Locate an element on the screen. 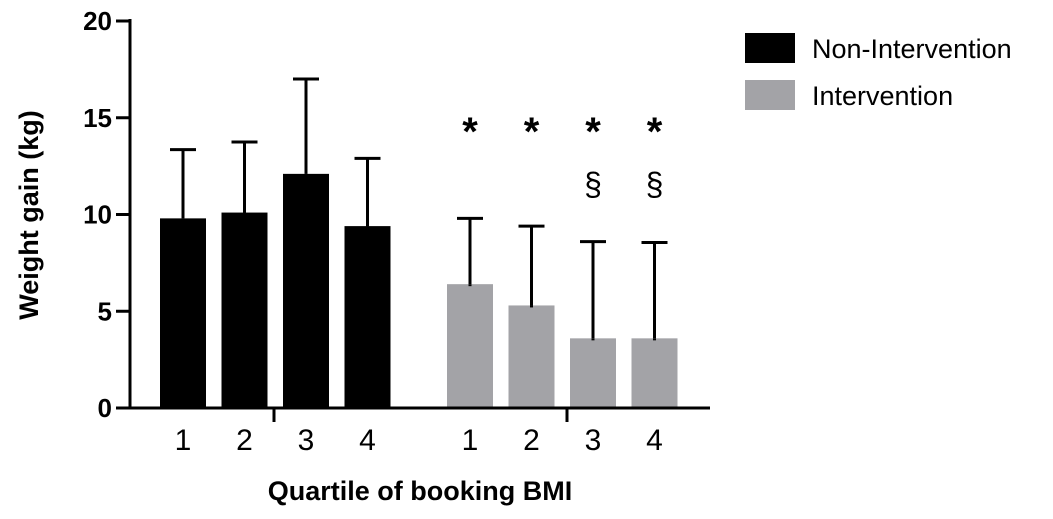  y-tick-label: 15 is located at coordinates (97, 118).